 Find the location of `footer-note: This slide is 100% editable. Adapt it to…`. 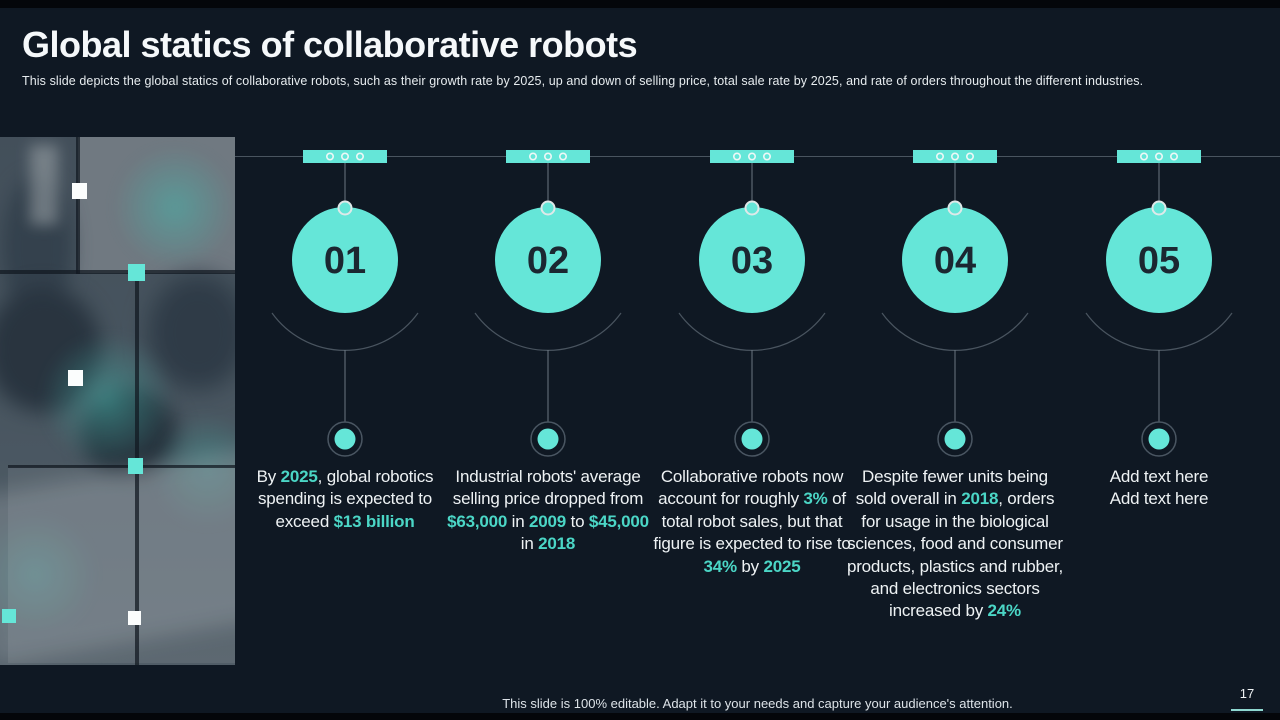

footer-note: This slide is 100% editable. Adapt it to… is located at coordinates (757, 703).